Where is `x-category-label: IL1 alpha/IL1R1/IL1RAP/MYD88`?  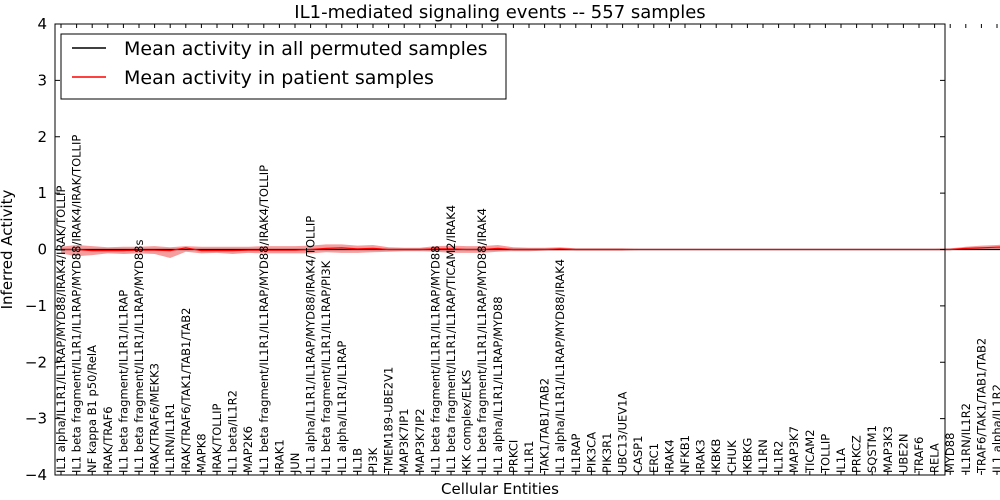 x-category-label: IL1 alpha/IL1R1/IL1RAP/MYD88 is located at coordinates (498, 384).